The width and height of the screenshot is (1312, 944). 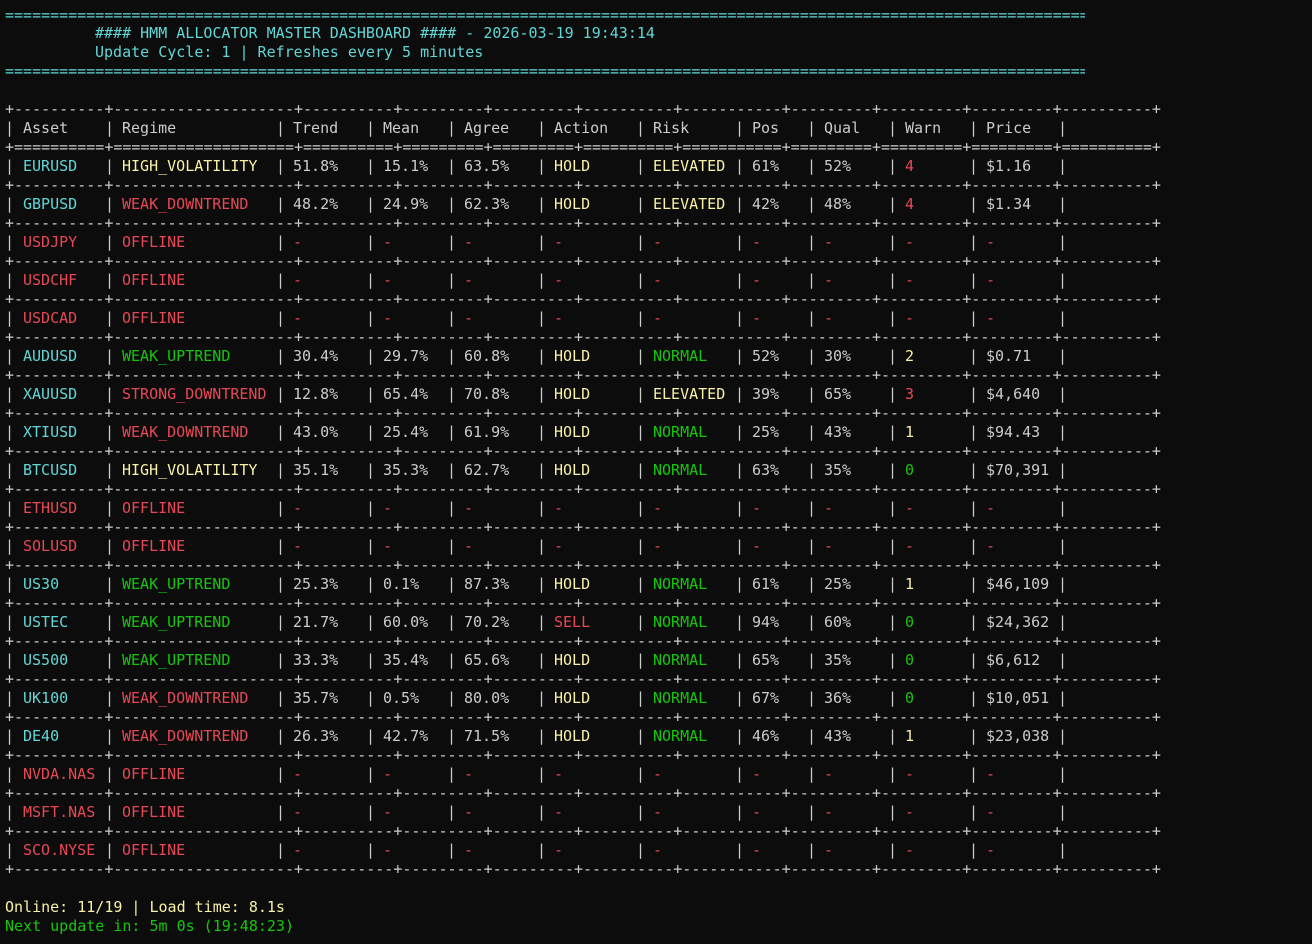 What do you see at coordinates (838, 394) in the screenshot?
I see `cell-qual: 65%` at bounding box center [838, 394].